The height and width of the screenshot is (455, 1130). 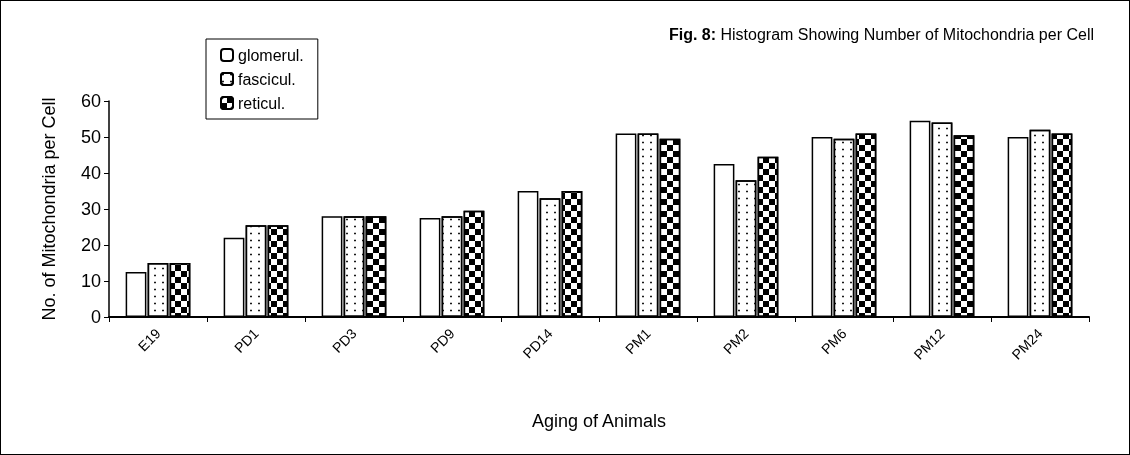 I want to click on y-tick-label: 30, so click(x=90, y=209).